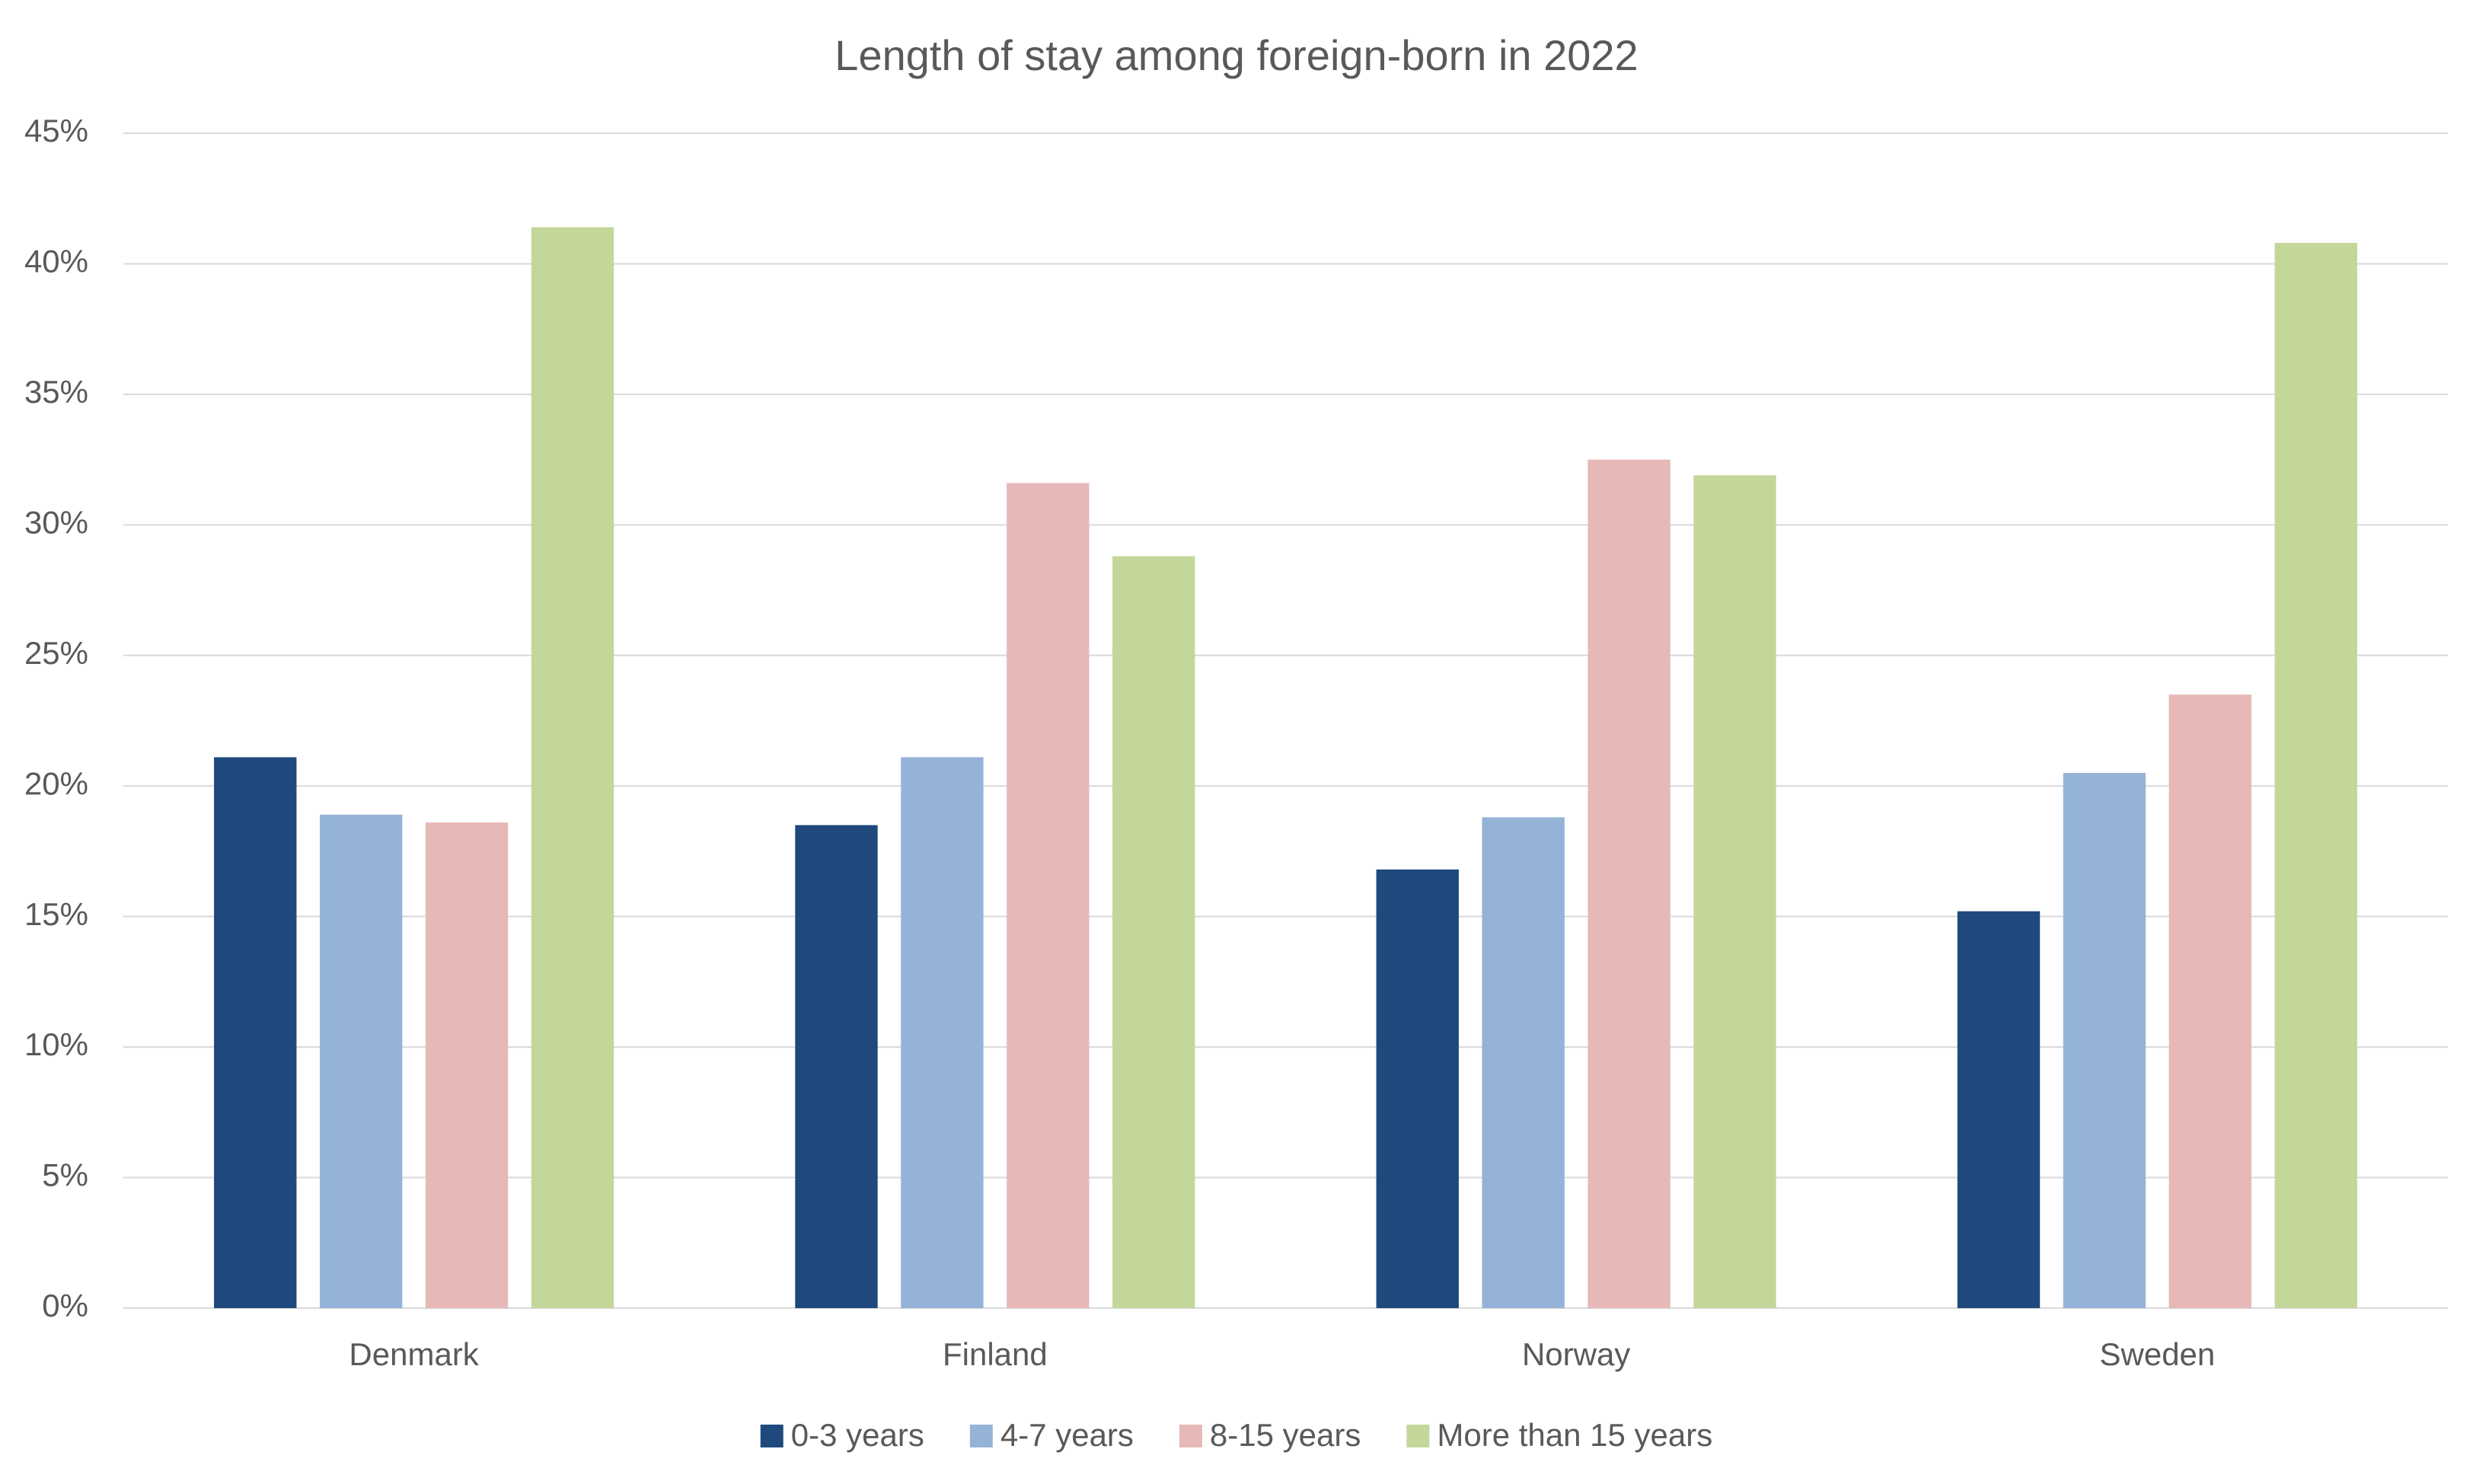 The height and width of the screenshot is (1484, 2473). Describe the element at coordinates (1067, 1435) in the screenshot. I see `legend-label: 4-7 years` at that location.